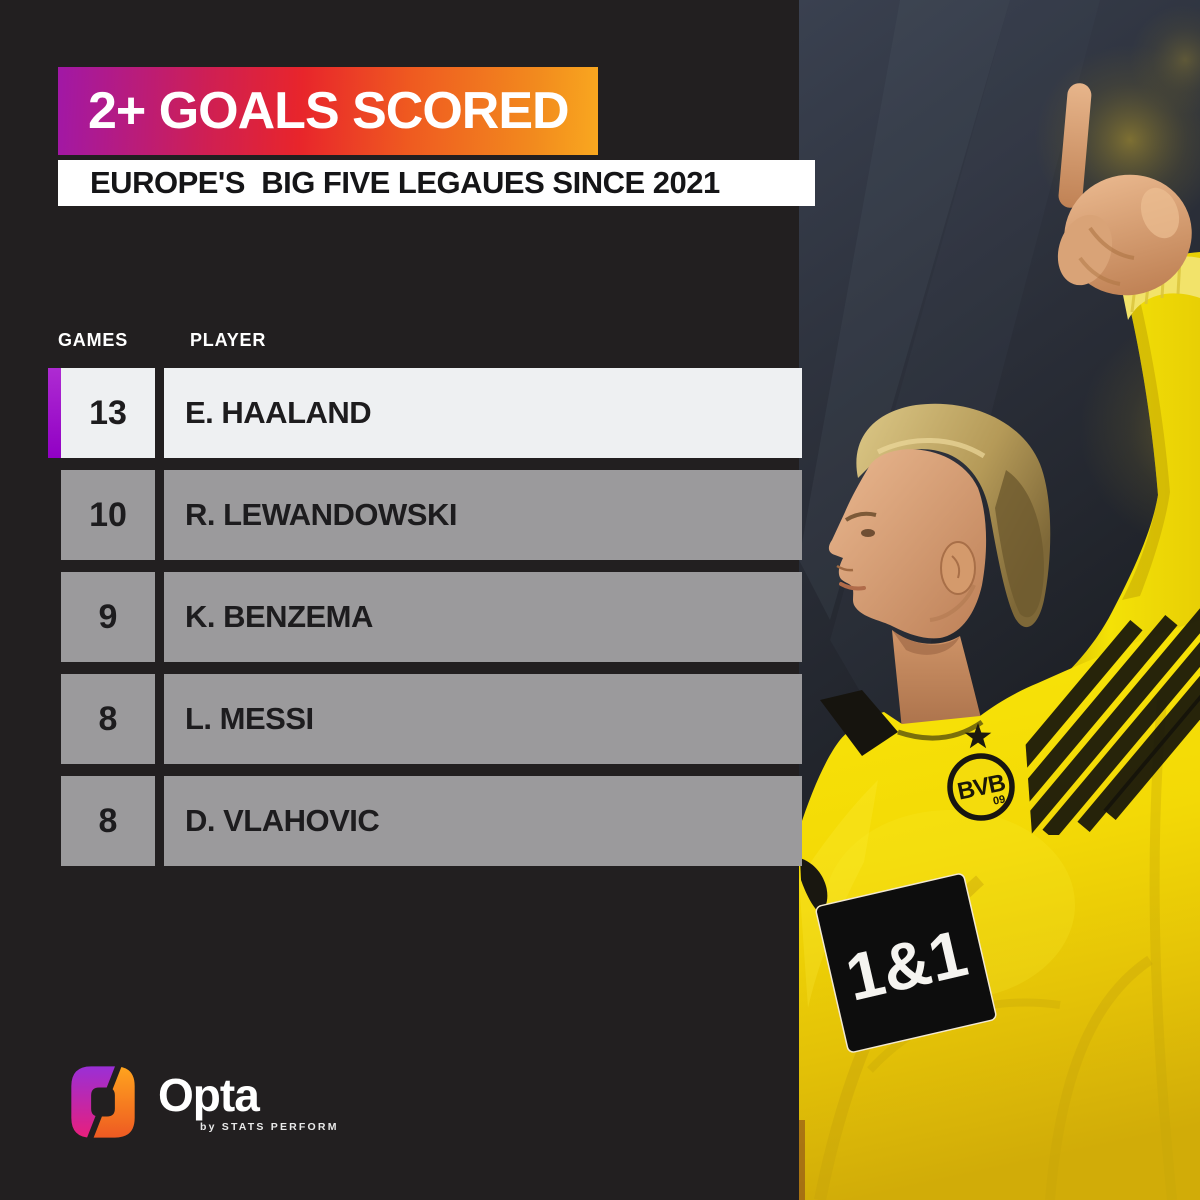 This screenshot has width=1200, height=1200. I want to click on neck, so click(937, 682).